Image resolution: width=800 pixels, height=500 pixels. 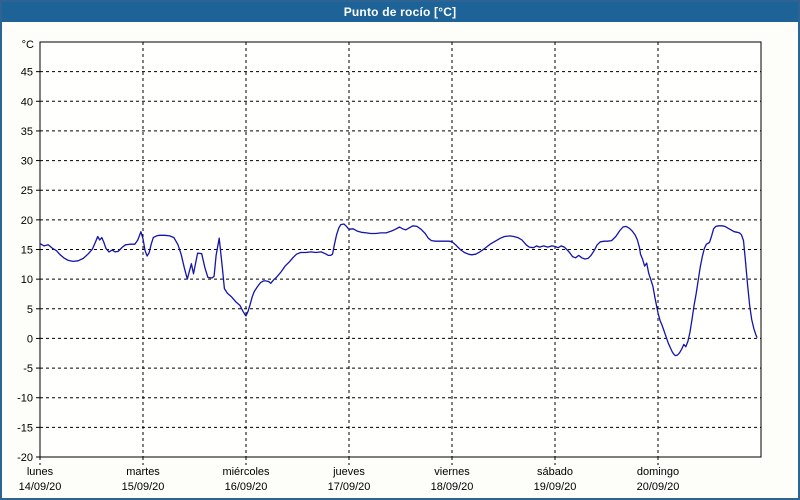 What do you see at coordinates (30, 339) in the screenshot?
I see `y-tick-label: 0` at bounding box center [30, 339].